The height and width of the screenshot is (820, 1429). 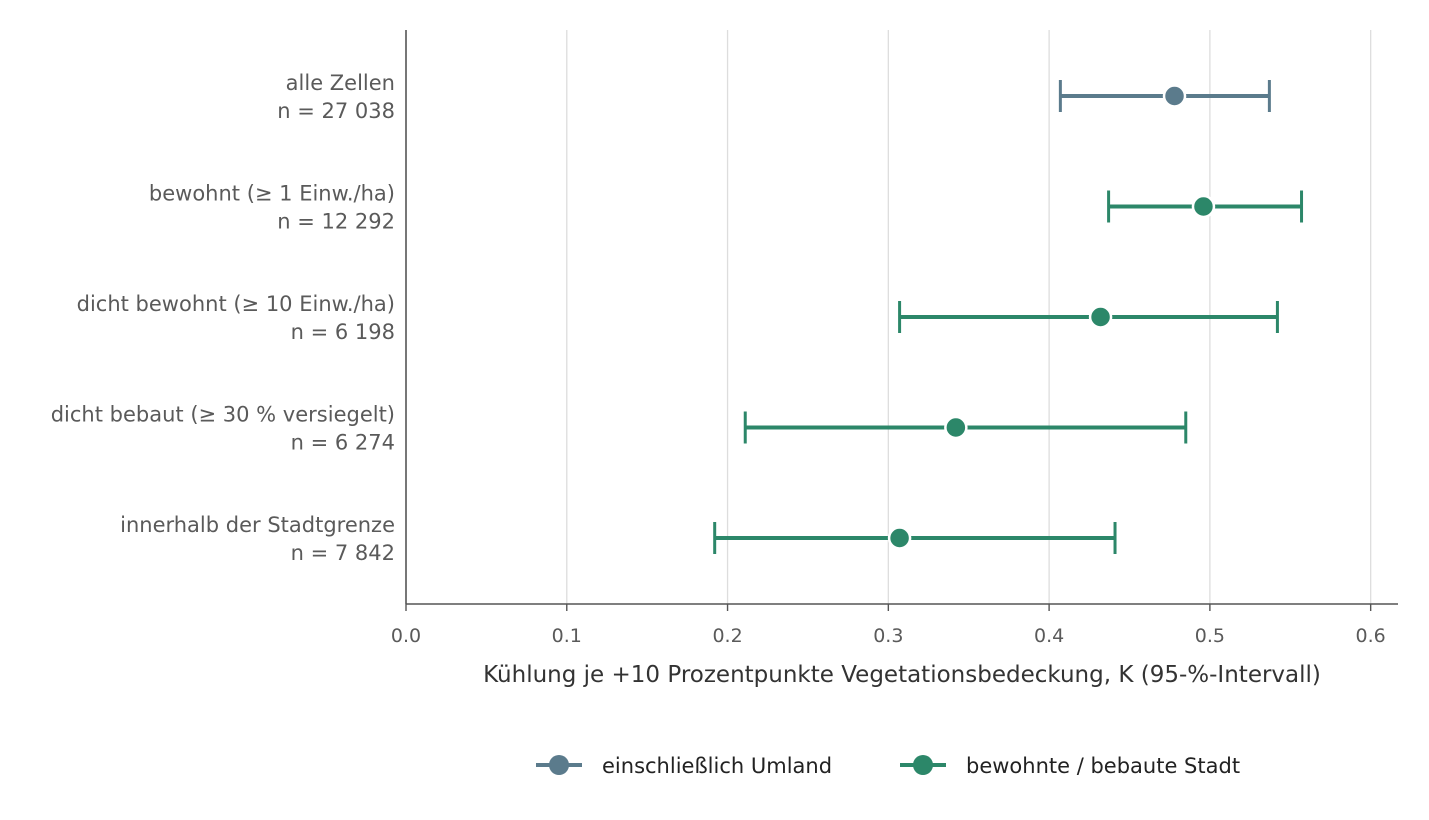 I want to click on row-label: innerhalb der Stadtgrenze, so click(x=257, y=525).